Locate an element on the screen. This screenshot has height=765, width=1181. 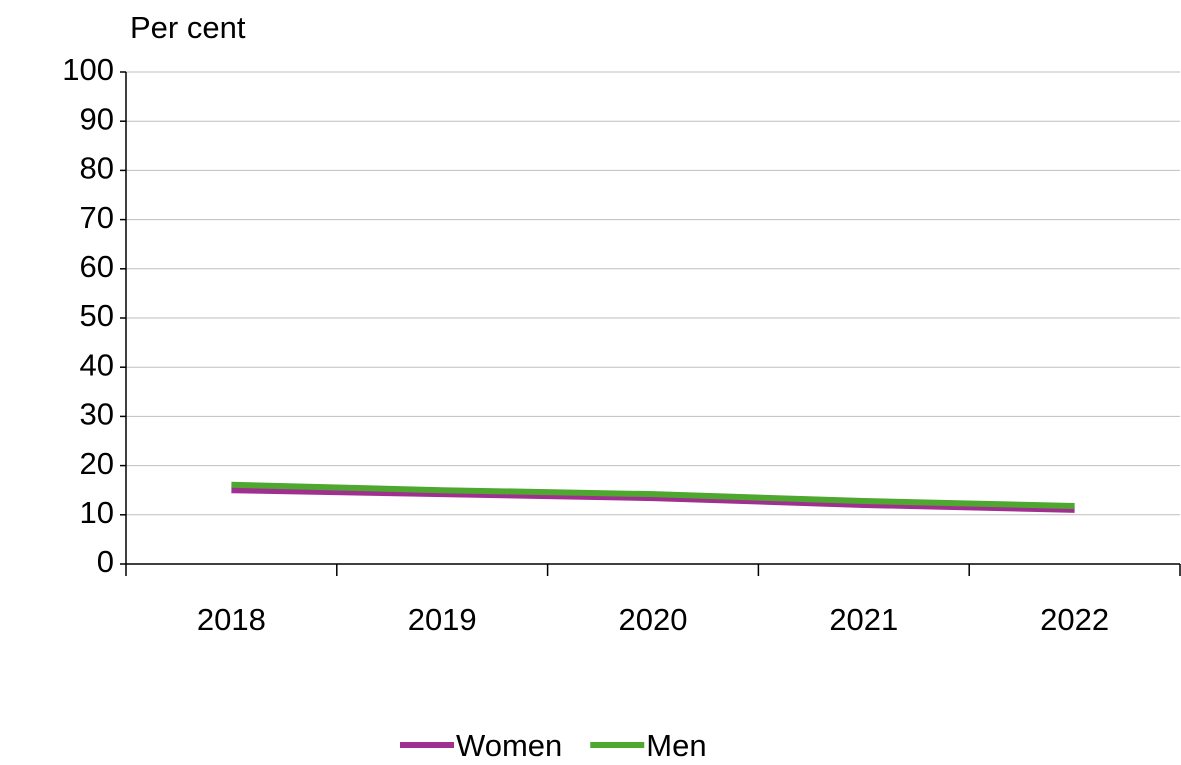
x-tick-label: 2021 is located at coordinates (863, 619).